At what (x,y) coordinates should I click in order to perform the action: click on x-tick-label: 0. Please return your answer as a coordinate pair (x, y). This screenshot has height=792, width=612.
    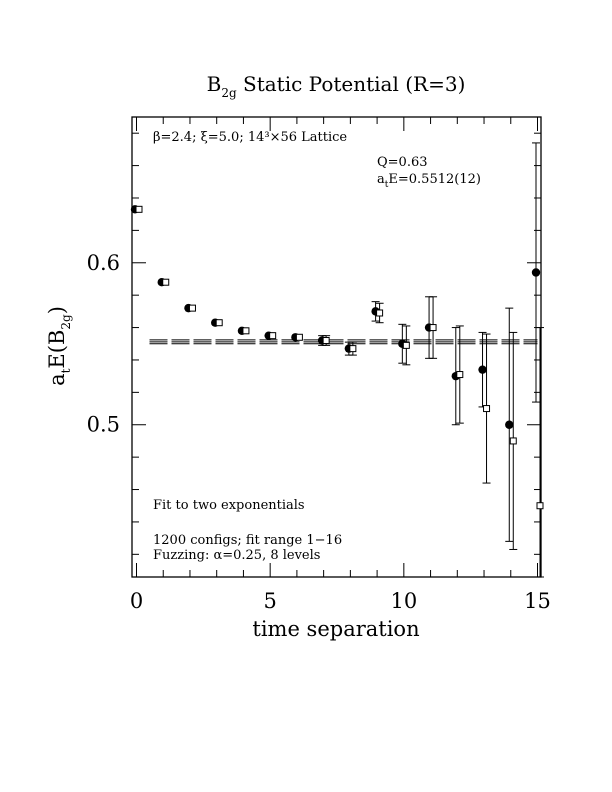
    Looking at the image, I should click on (136, 601).